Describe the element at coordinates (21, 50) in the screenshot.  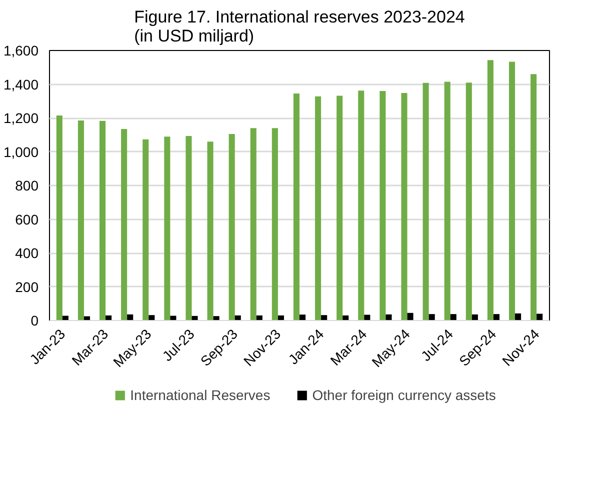
I see `y-tick-label: 1,600` at that location.